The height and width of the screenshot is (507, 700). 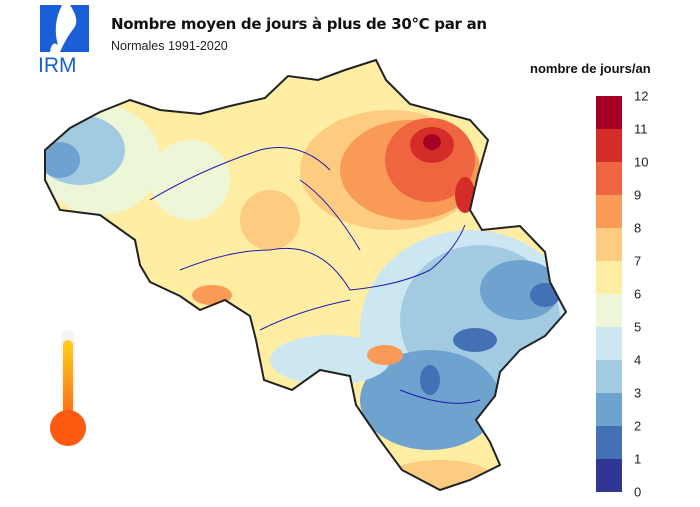 What do you see at coordinates (57, 65) in the screenshot?
I see `svg-text: IRM` at bounding box center [57, 65].